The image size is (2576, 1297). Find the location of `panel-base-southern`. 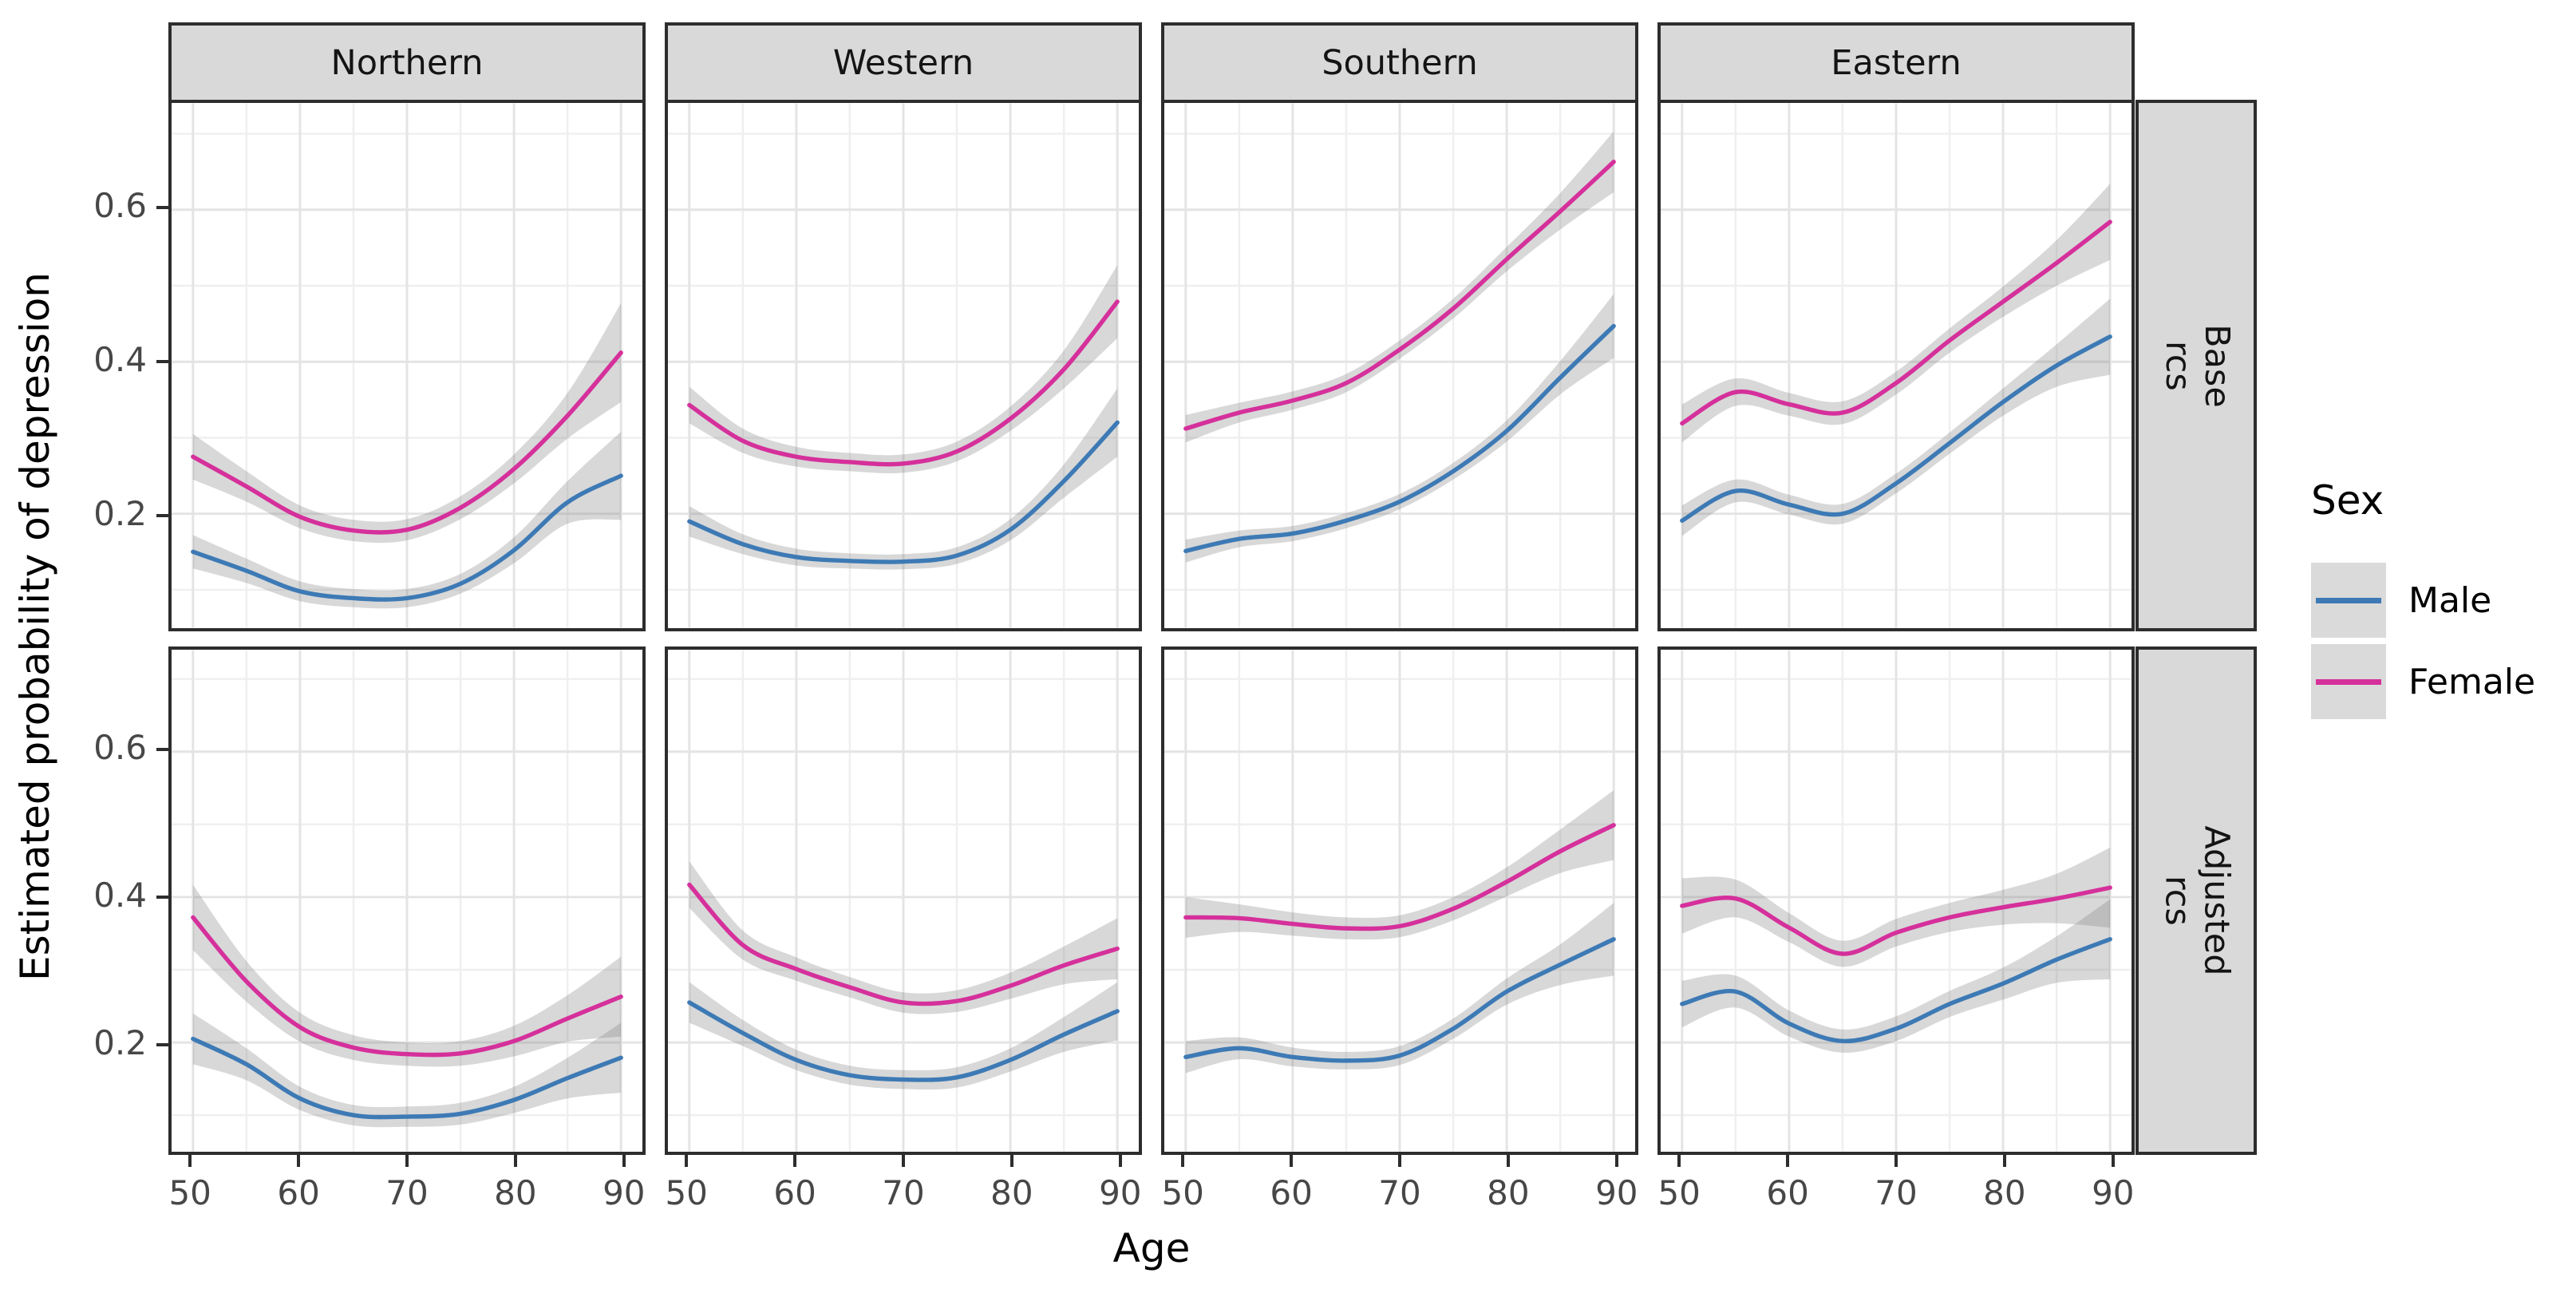

panel-base-southern is located at coordinates (1399, 365).